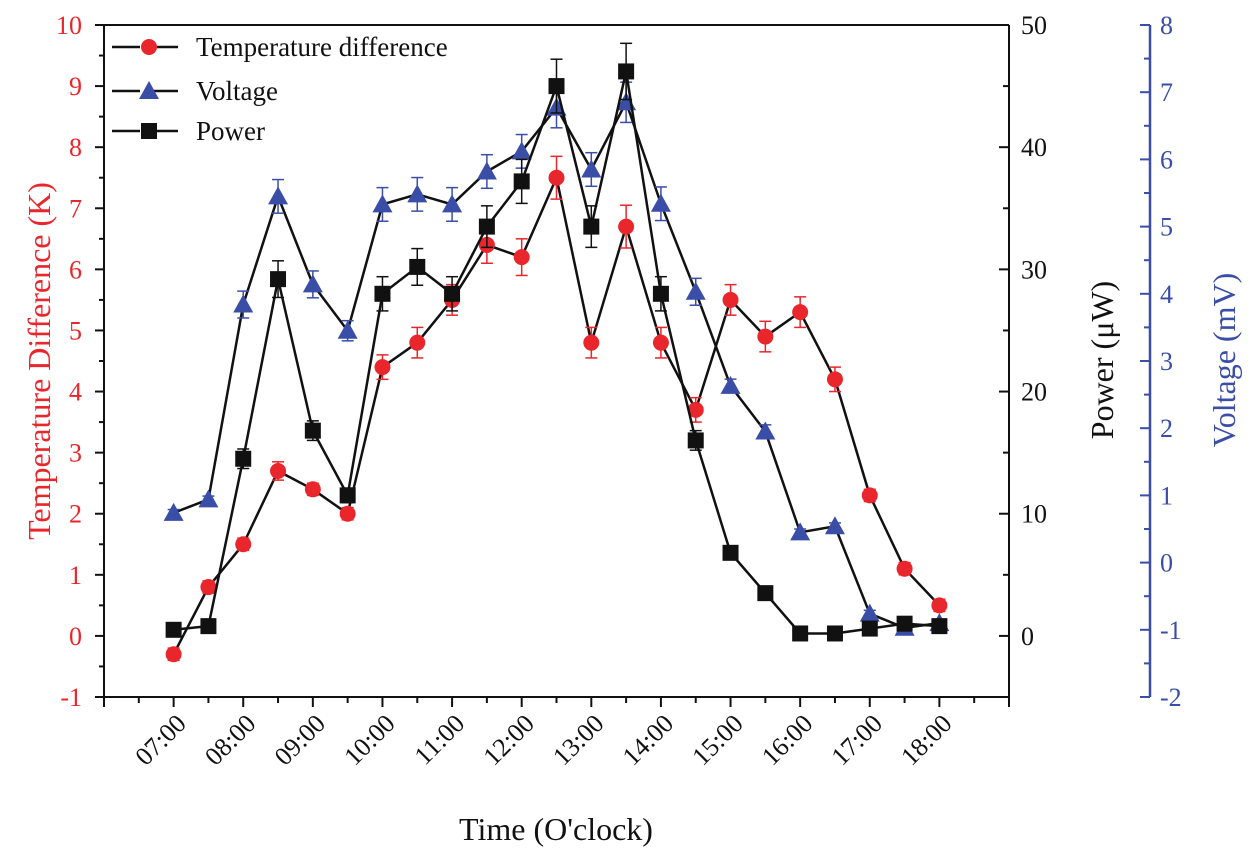 This screenshot has width=1250, height=858. I want to click on left-tick-label: 4, so click(75, 392).